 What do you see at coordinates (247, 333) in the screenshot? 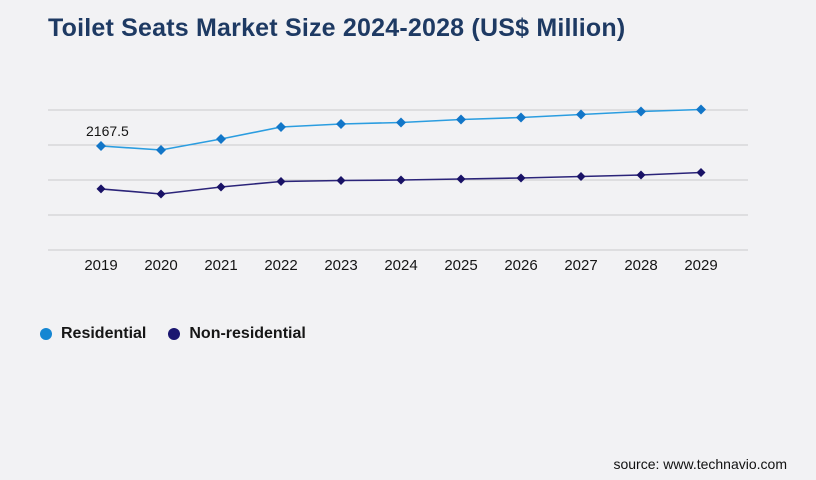
I see `legend-item-label: Non-residential` at bounding box center [247, 333].